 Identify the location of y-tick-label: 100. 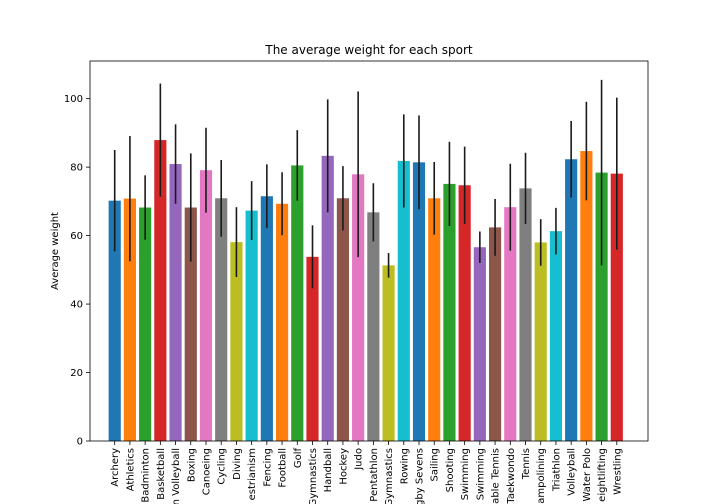
(73, 99).